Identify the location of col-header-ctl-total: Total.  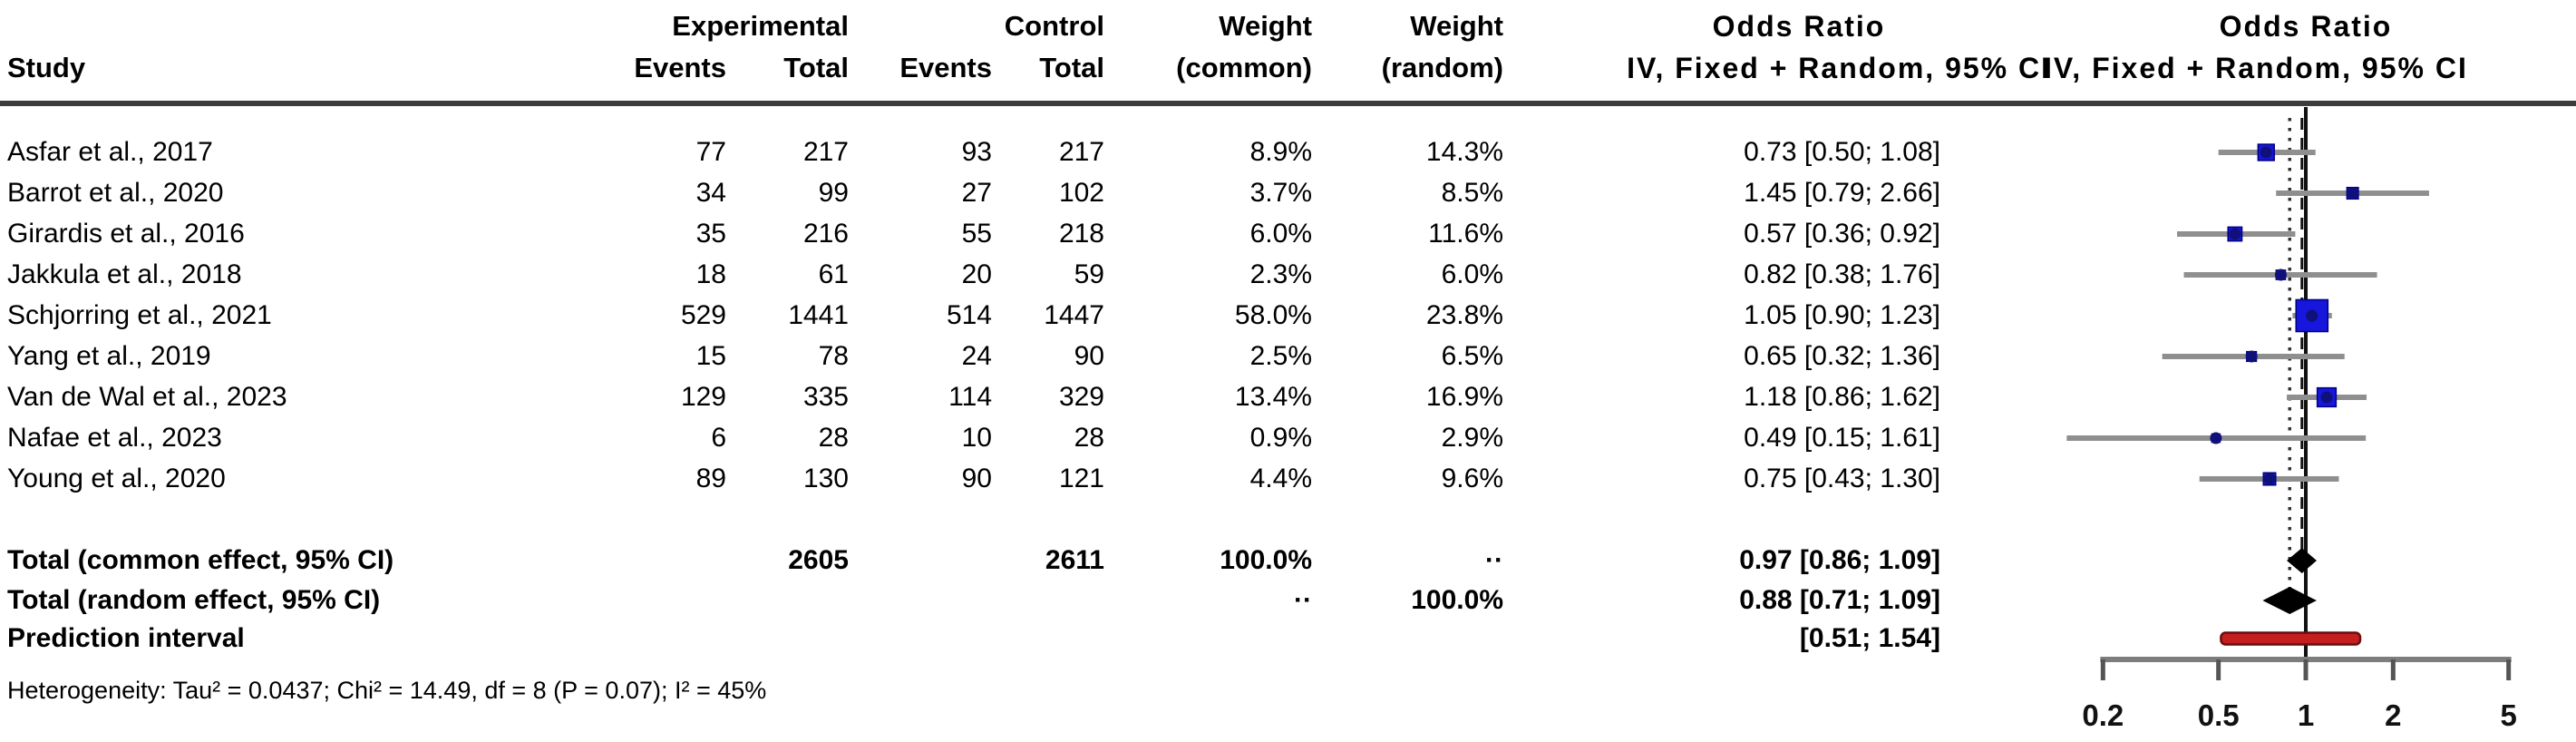
(1071, 67).